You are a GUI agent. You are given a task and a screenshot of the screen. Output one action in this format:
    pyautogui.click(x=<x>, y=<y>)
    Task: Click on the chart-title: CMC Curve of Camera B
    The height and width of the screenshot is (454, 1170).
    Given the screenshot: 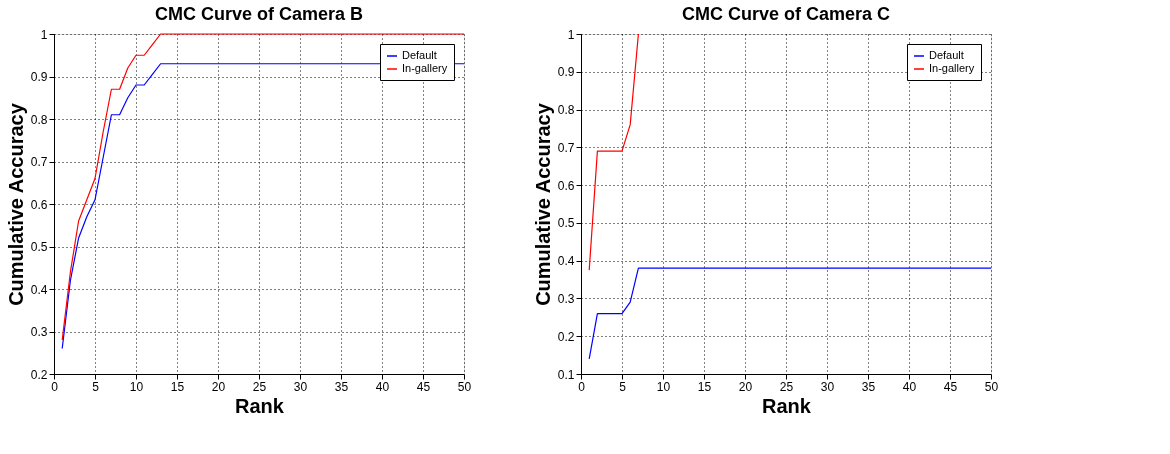 What is the action you would take?
    pyautogui.click(x=259, y=14)
    